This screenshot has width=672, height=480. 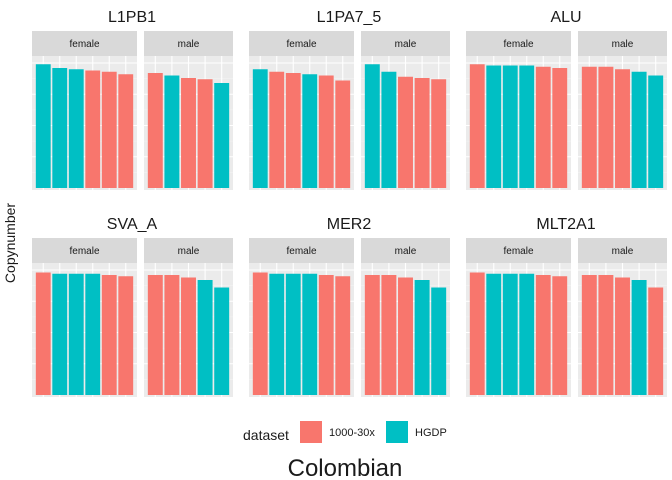 I want to click on panel-l1pb1: L1PB1 female male, so click(x=132, y=99).